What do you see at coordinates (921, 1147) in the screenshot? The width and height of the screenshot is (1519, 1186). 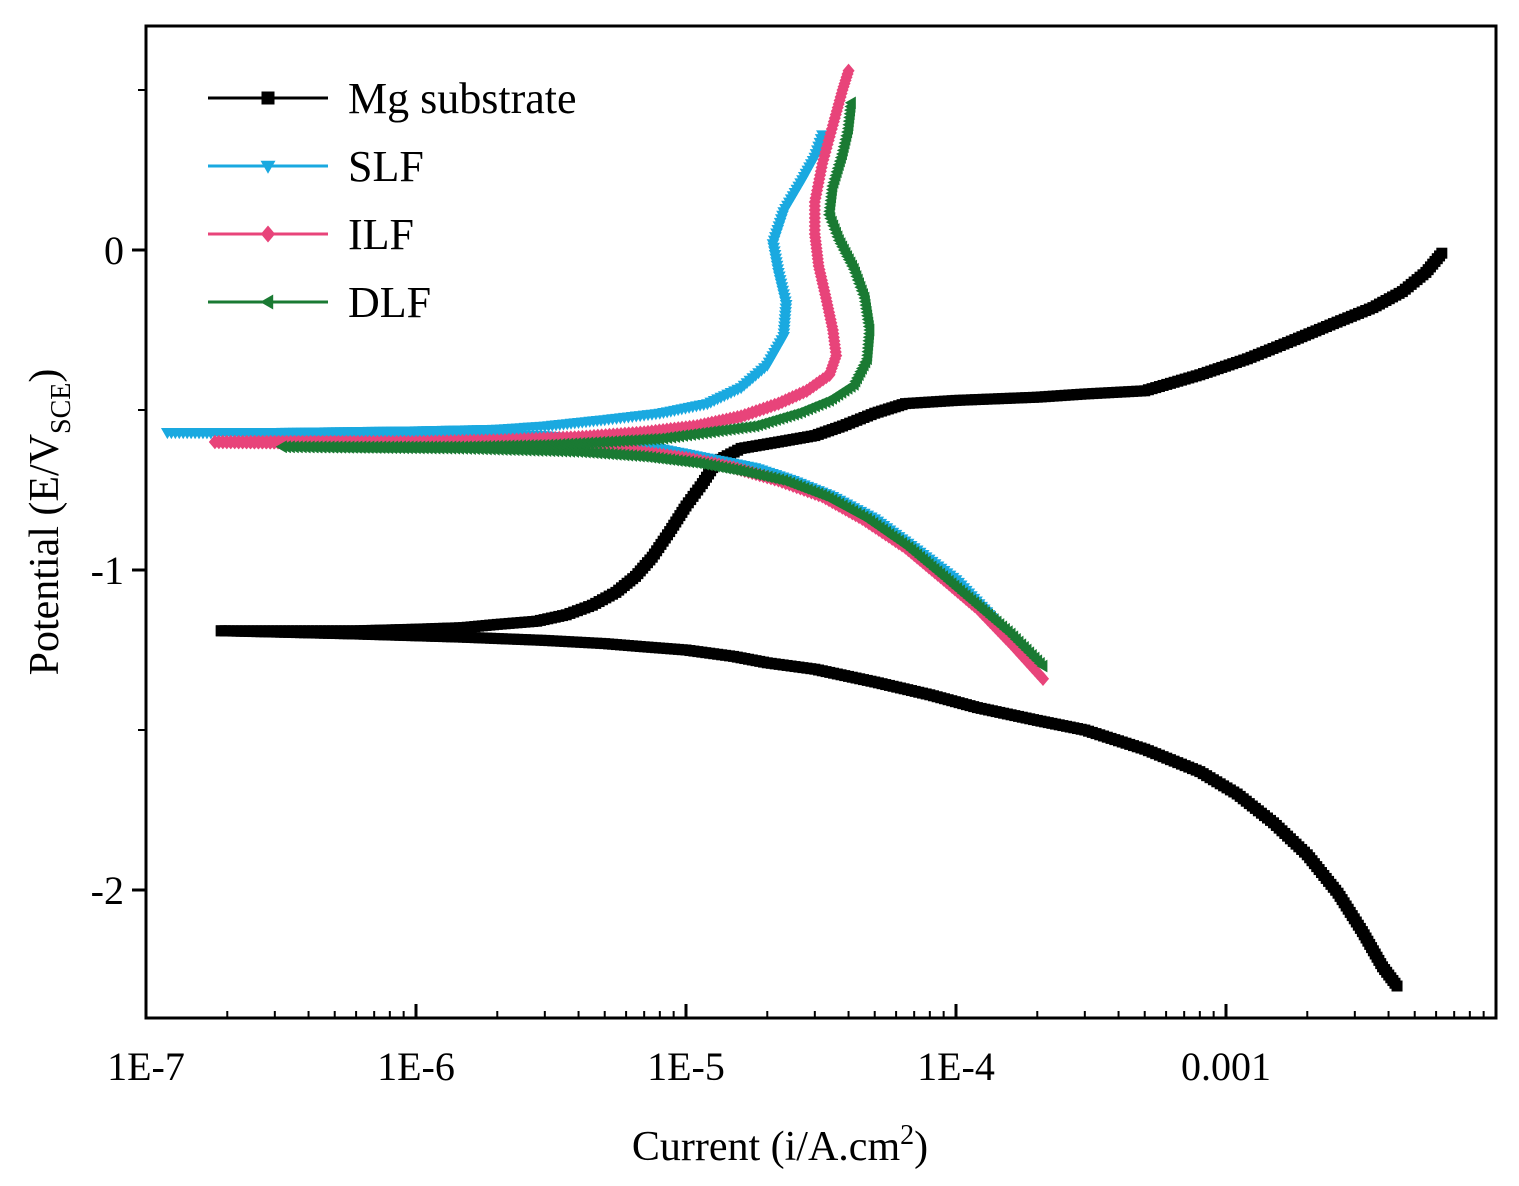 I see `x-axis-label-close: )` at bounding box center [921, 1147].